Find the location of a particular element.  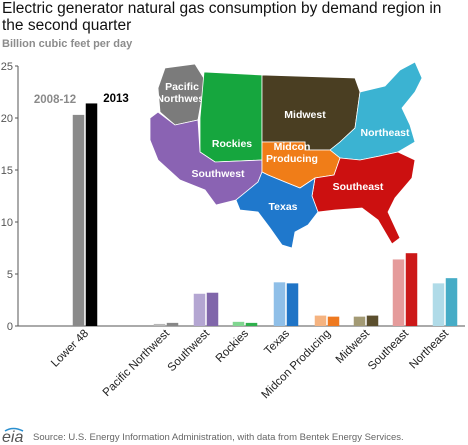

y-tick-label: 20 is located at coordinates (7, 119).